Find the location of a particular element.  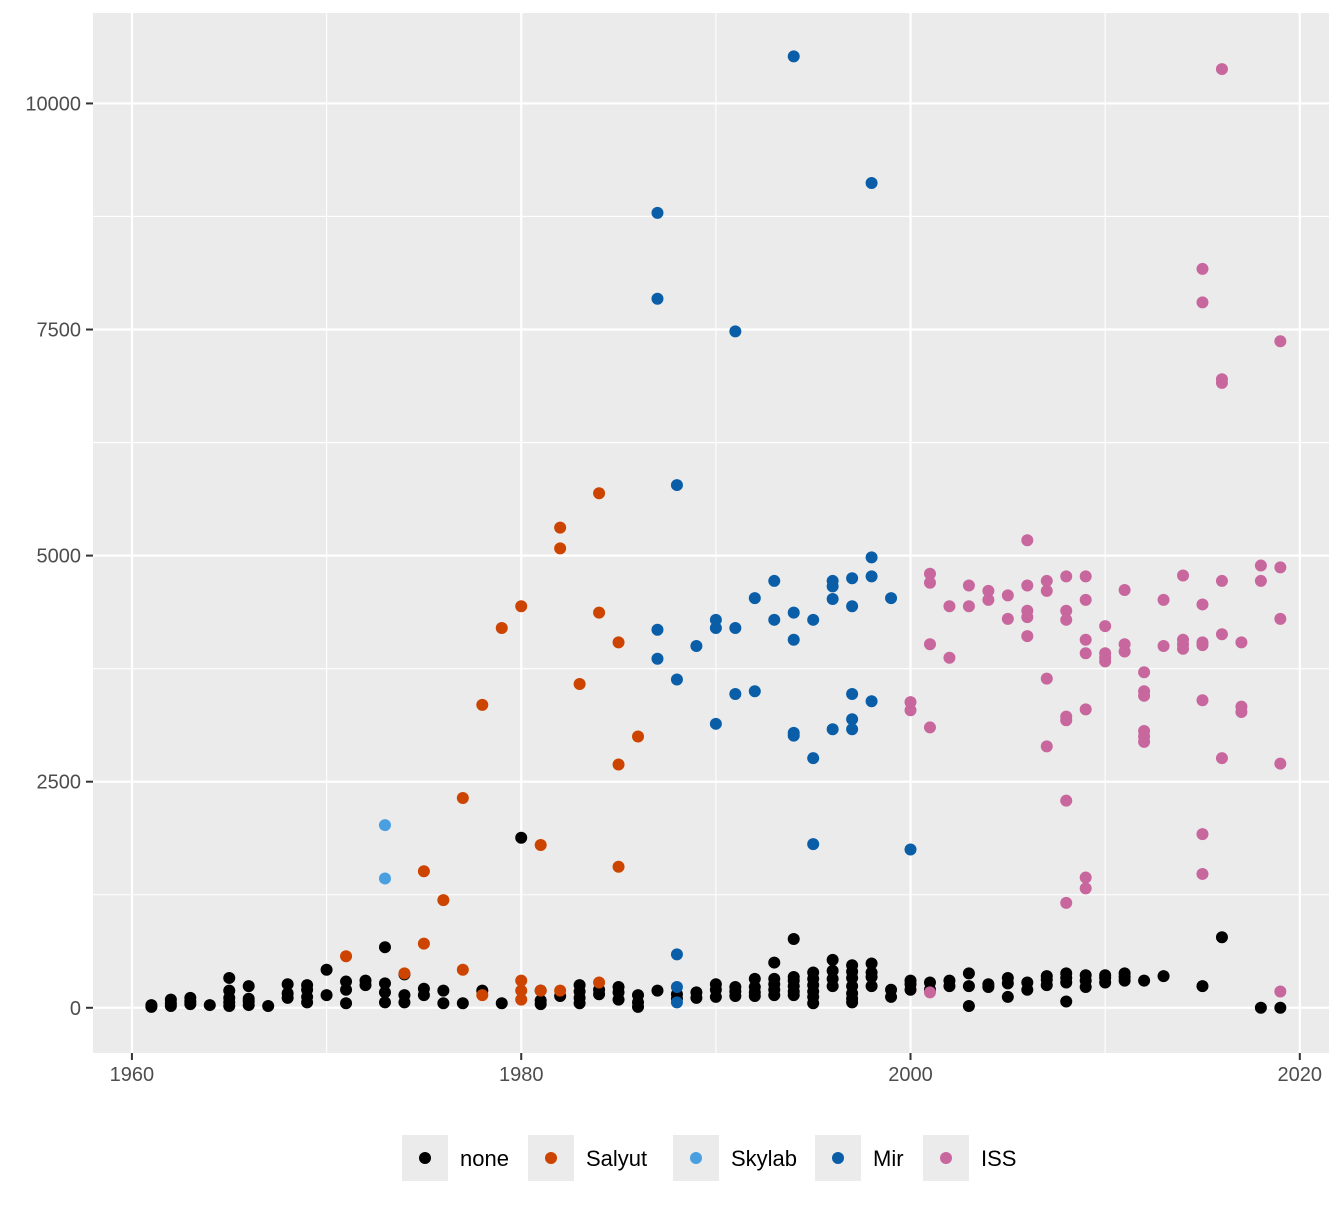

y-tick-label: 5000 is located at coordinates (59, 557).